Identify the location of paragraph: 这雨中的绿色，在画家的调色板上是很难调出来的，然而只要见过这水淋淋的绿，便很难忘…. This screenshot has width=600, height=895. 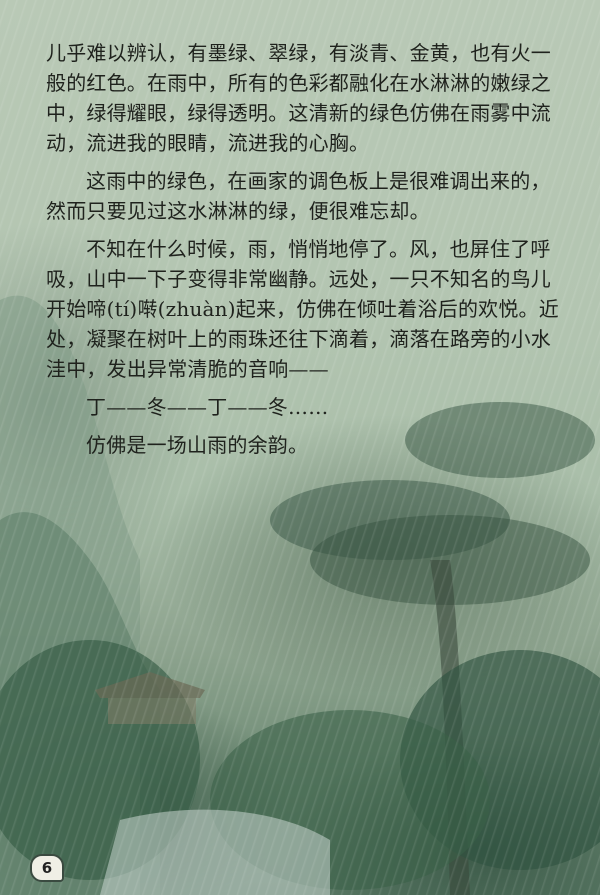
(298, 196).